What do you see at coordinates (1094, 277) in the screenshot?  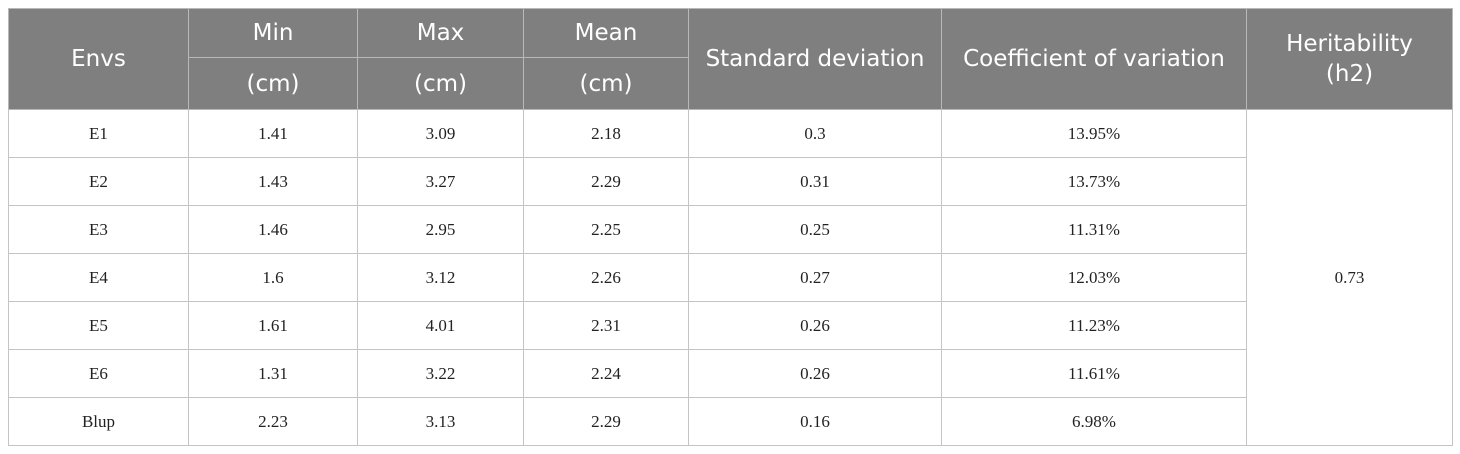 I see `cell-cv: 12.03%` at bounding box center [1094, 277].